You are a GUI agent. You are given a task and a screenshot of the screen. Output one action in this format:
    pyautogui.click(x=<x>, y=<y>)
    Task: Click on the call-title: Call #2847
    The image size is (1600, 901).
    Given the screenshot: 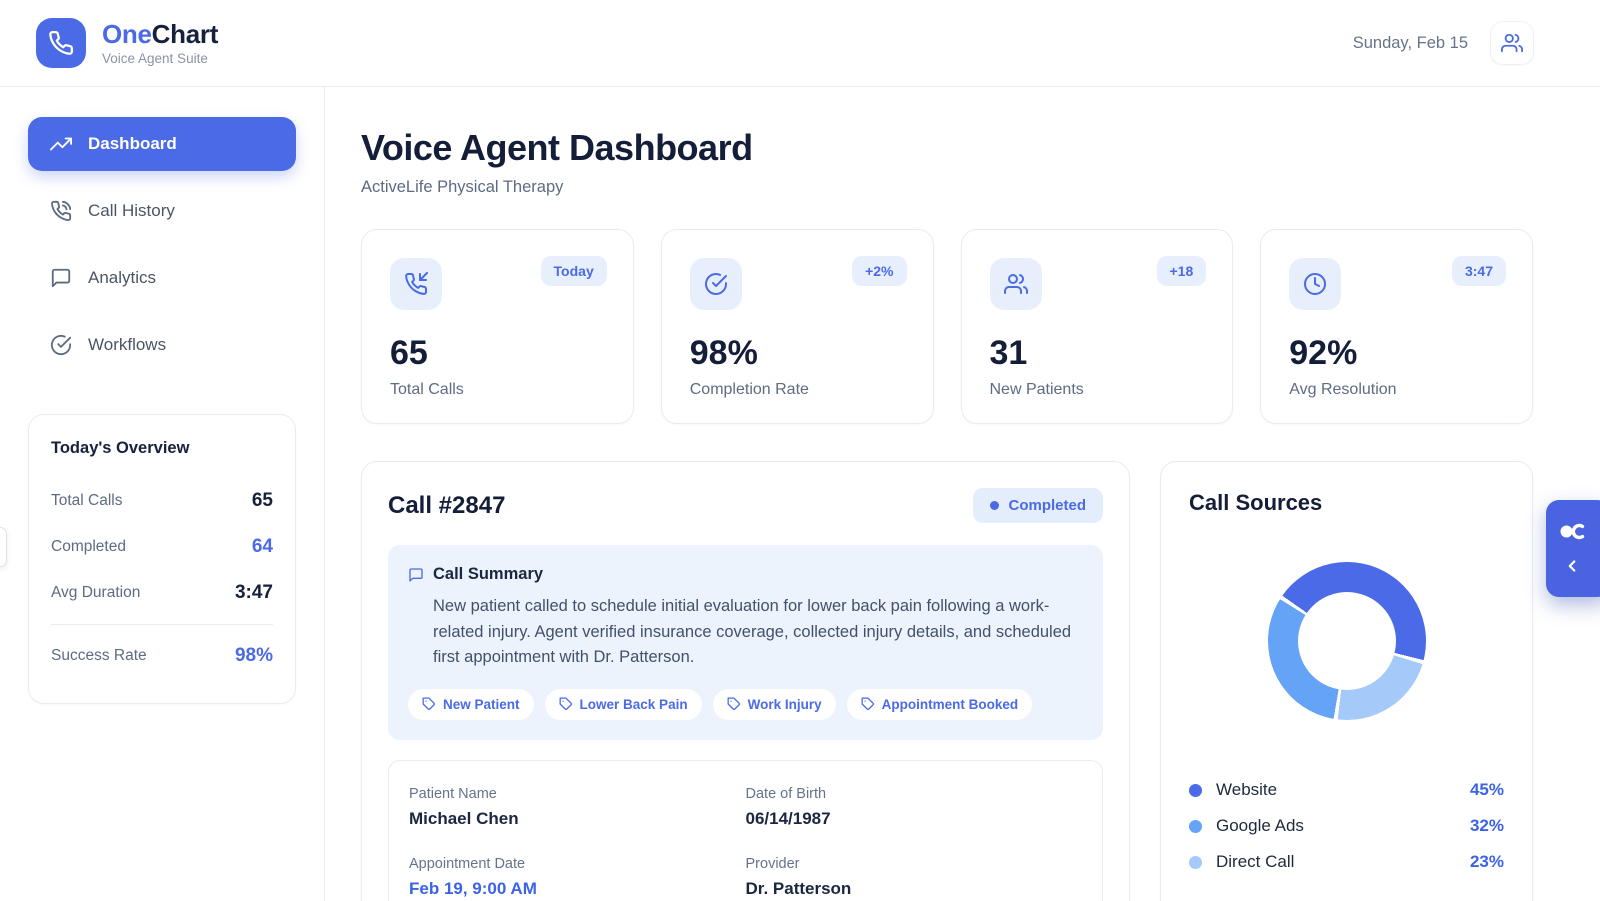 What is the action you would take?
    pyautogui.click(x=447, y=505)
    